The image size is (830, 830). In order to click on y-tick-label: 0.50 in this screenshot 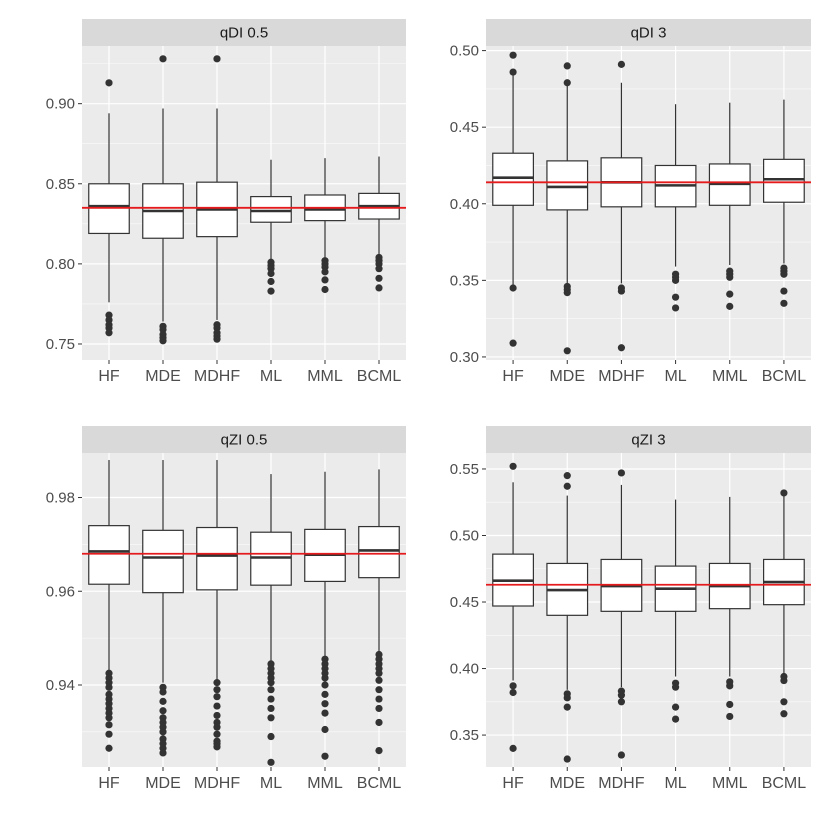, I will do `click(464, 51)`.